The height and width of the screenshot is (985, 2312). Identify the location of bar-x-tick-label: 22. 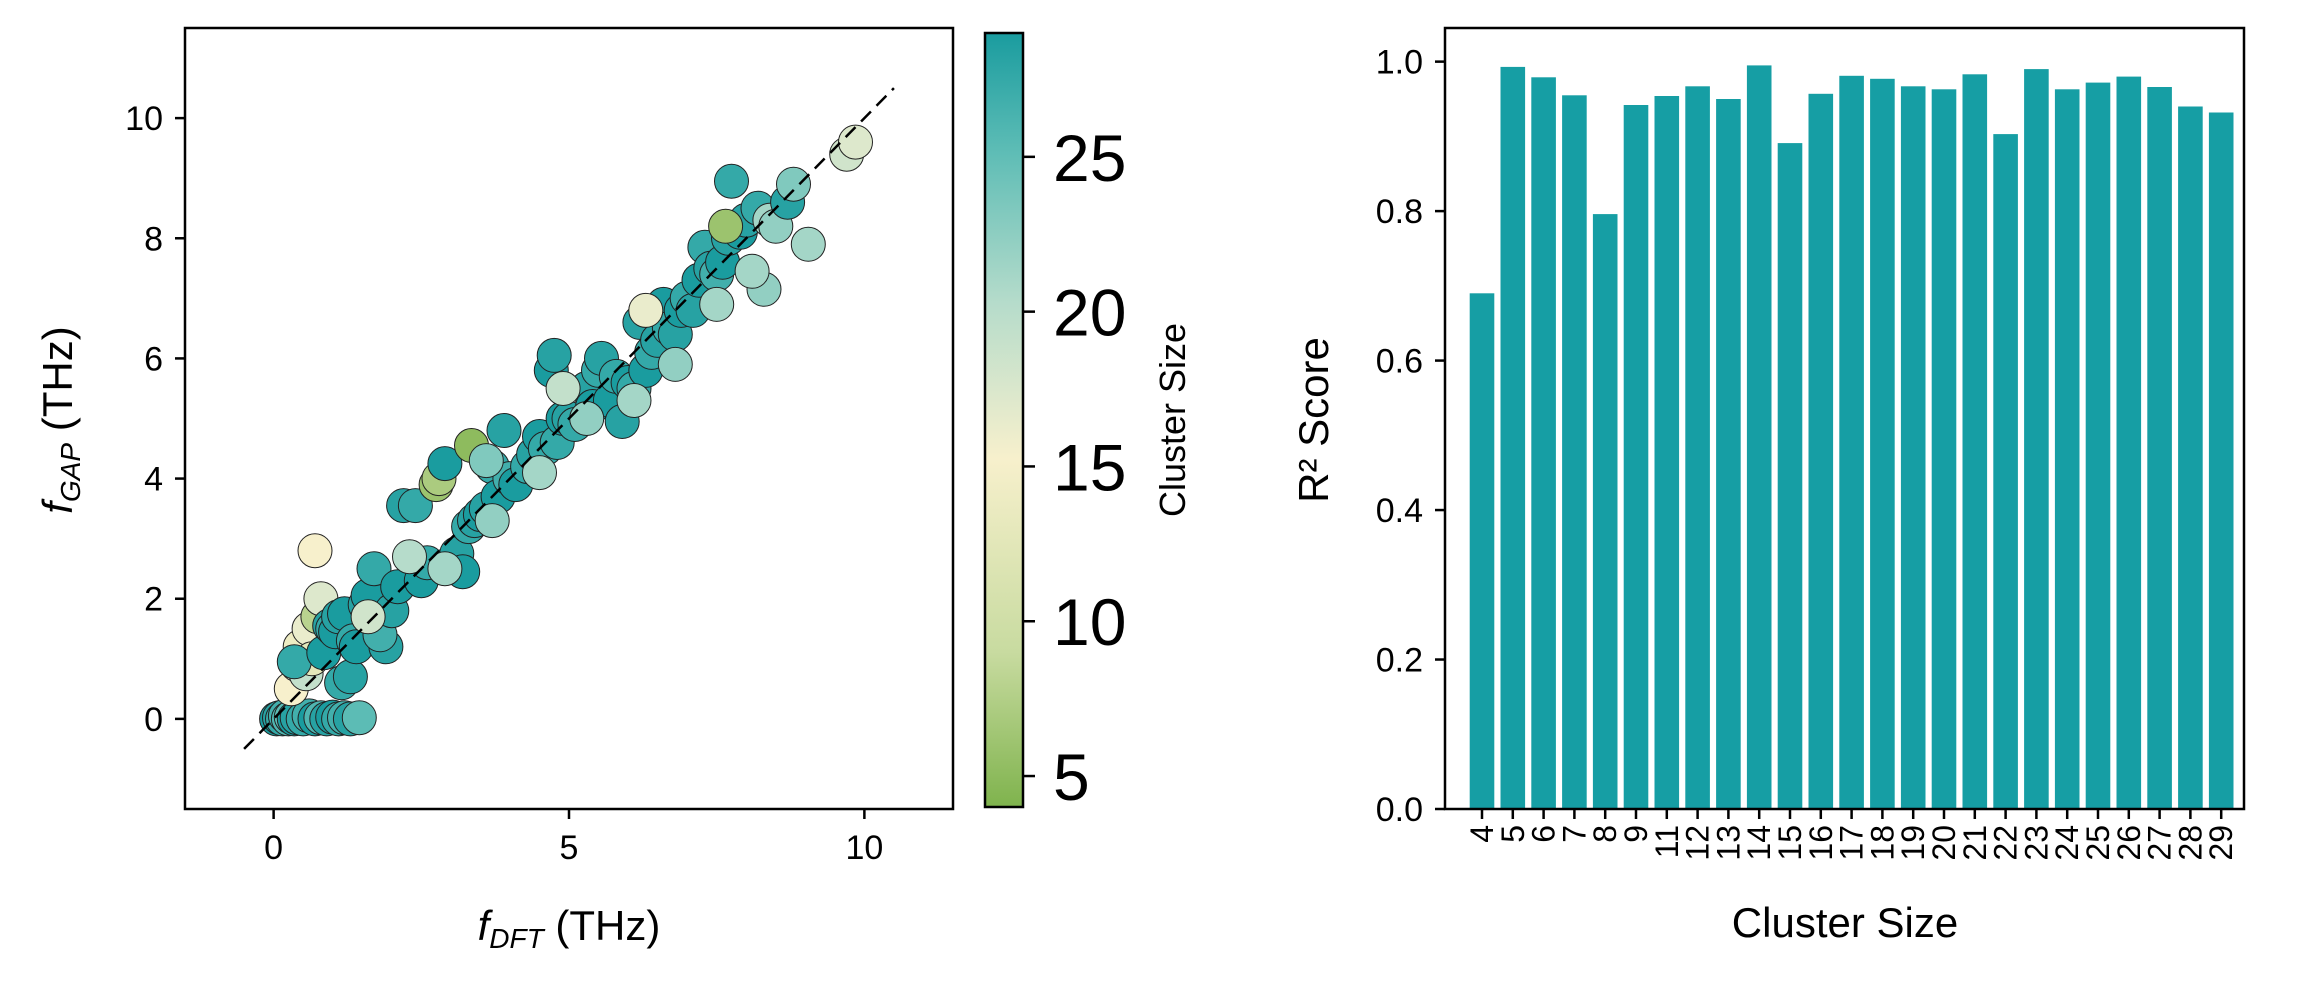
(2006, 843).